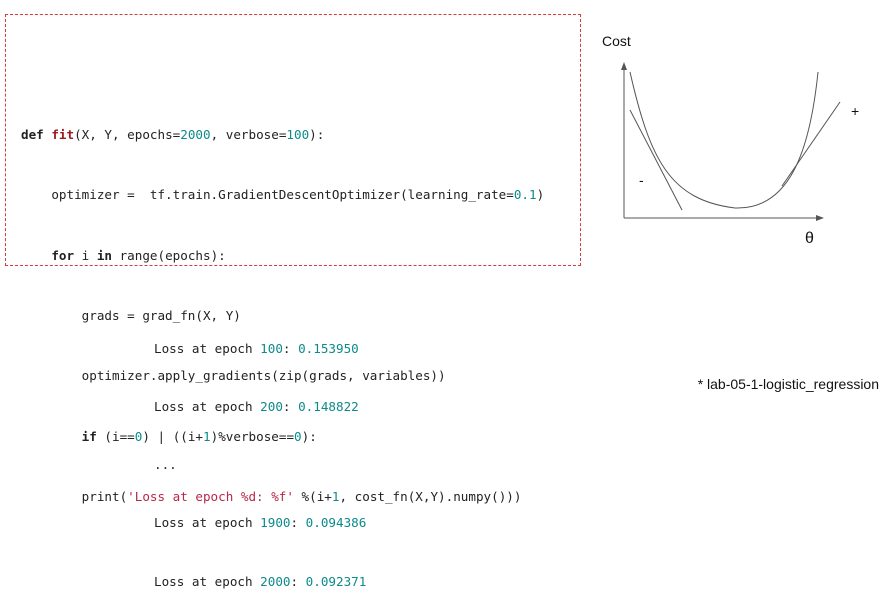 This screenshot has height=610, width=887. Describe the element at coordinates (788, 384) in the screenshot. I see `footnote: * lab-05-1-logistic_regression` at that location.